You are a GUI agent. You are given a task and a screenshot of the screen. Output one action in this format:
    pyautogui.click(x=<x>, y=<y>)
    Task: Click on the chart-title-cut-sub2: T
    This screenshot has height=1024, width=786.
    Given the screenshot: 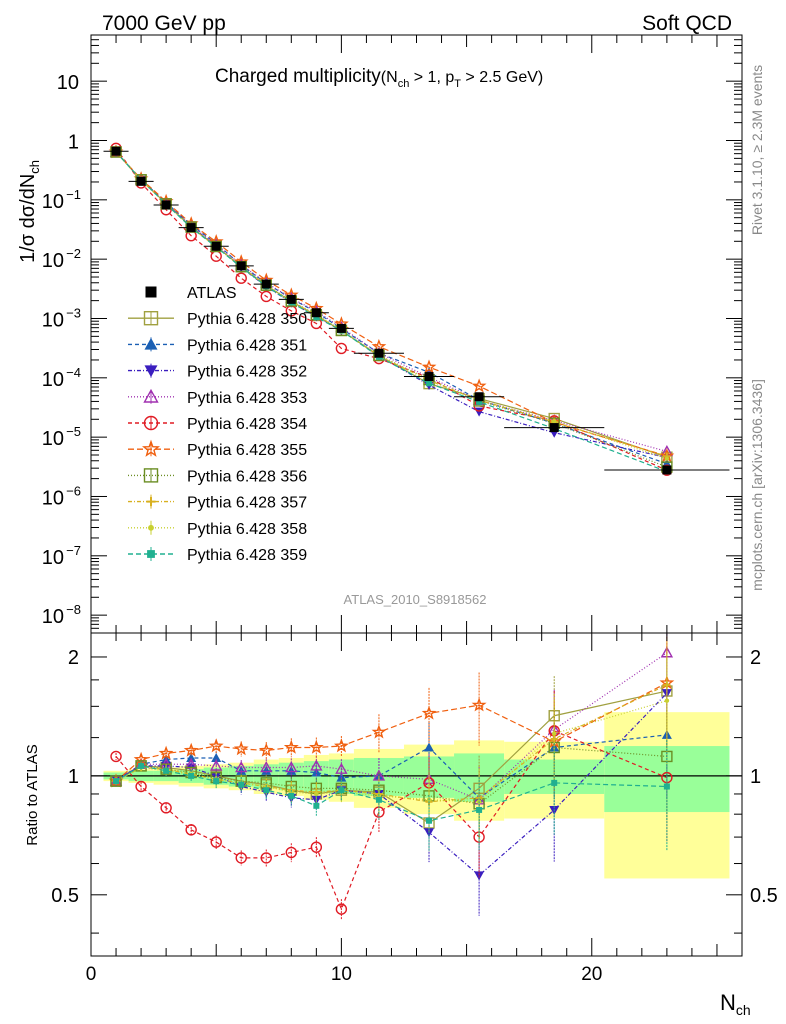 What is the action you would take?
    pyautogui.click(x=457, y=84)
    